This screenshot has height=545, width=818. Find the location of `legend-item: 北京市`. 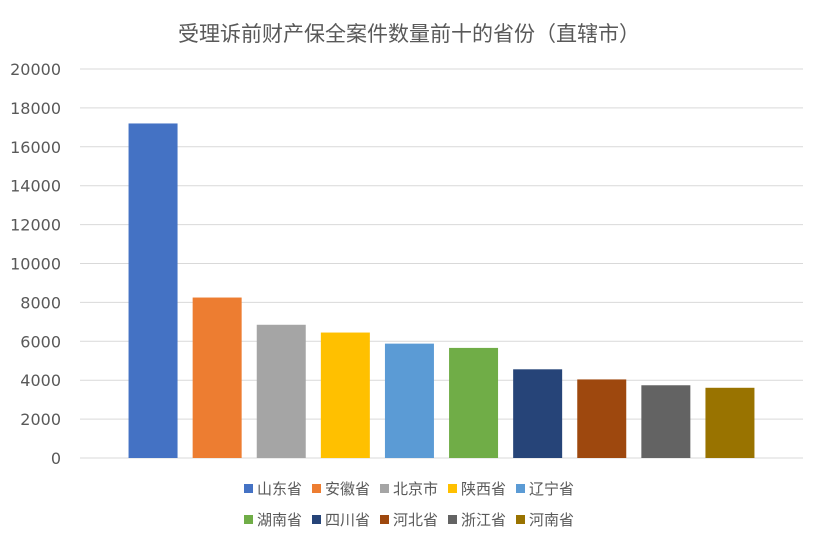

legend-item: 北京市 is located at coordinates (408, 488).